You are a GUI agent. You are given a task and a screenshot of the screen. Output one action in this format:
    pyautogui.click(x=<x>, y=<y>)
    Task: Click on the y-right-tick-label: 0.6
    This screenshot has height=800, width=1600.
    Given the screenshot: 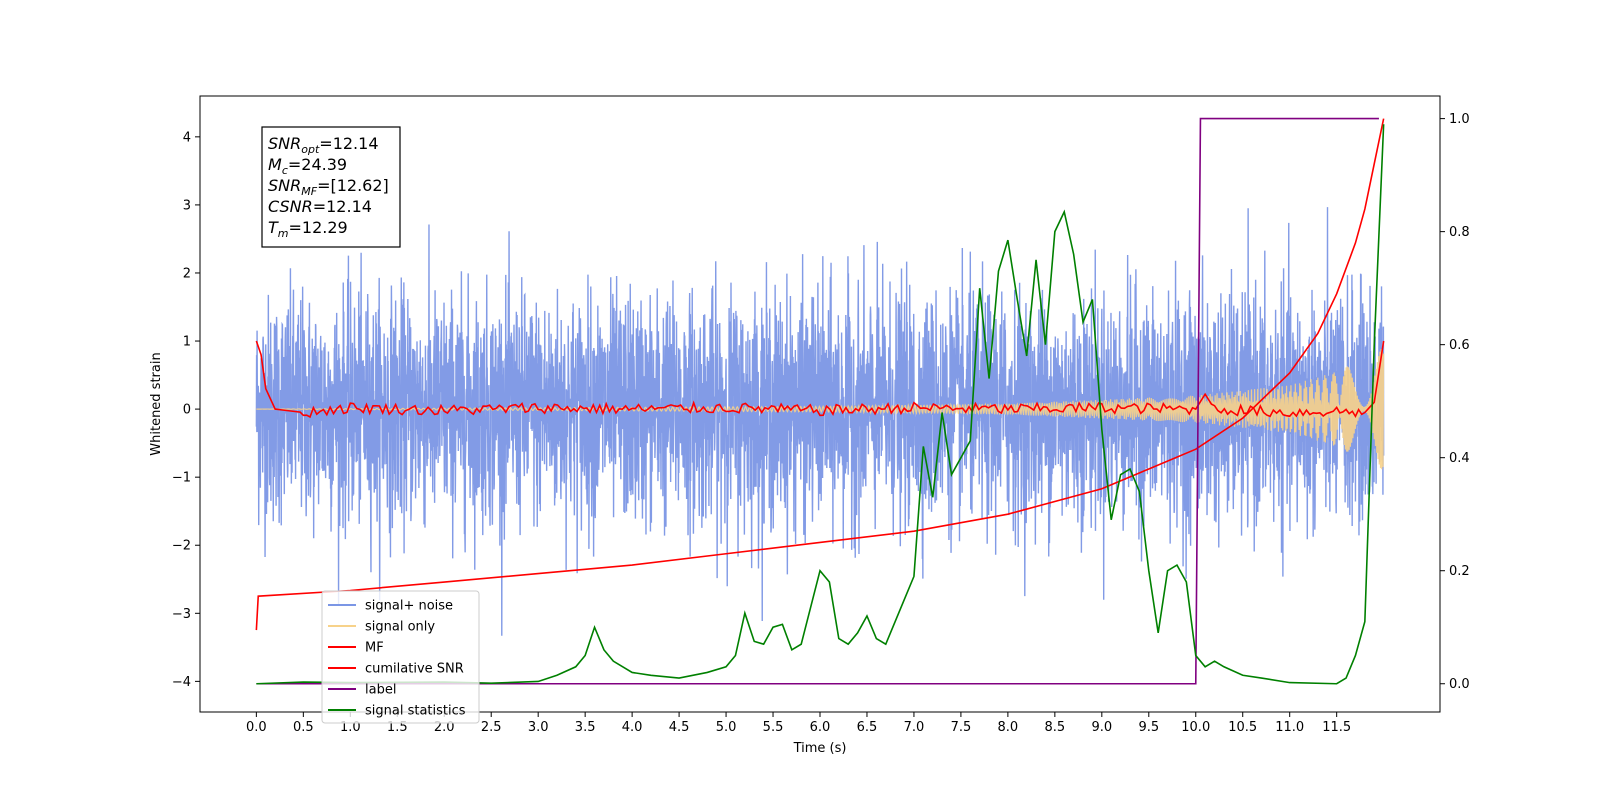 What is the action you would take?
    pyautogui.click(x=1459, y=345)
    